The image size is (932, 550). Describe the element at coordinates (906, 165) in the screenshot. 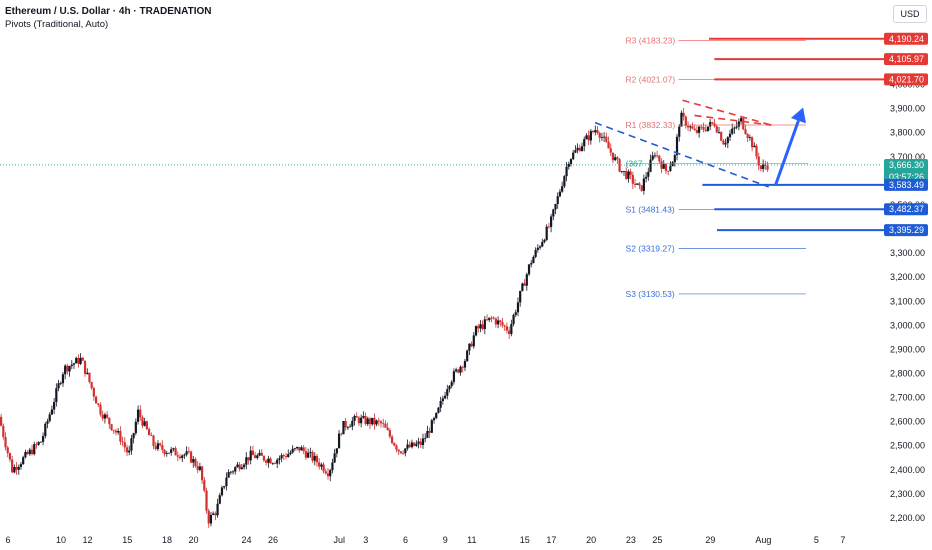

I see `price-tag-value: 3,666.30` at that location.